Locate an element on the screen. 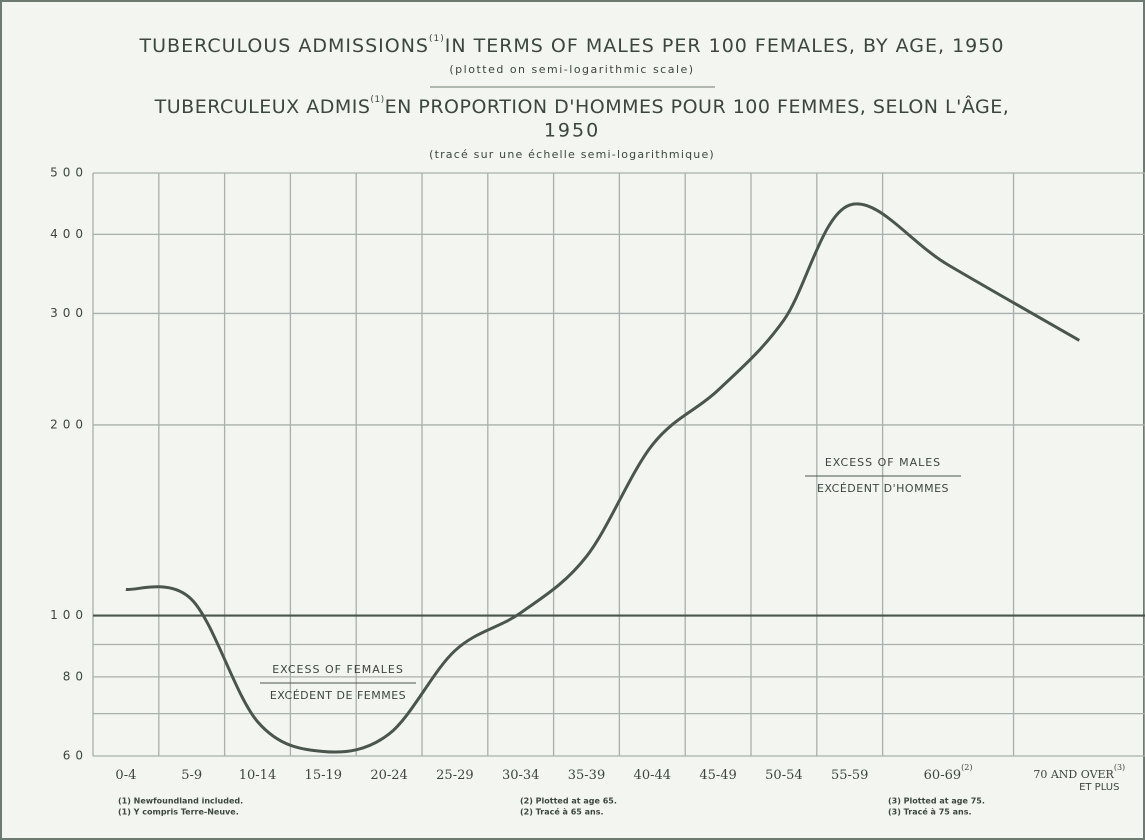 The width and height of the screenshot is (1145, 840). x-tick-label: 30-34 is located at coordinates (520, 775).